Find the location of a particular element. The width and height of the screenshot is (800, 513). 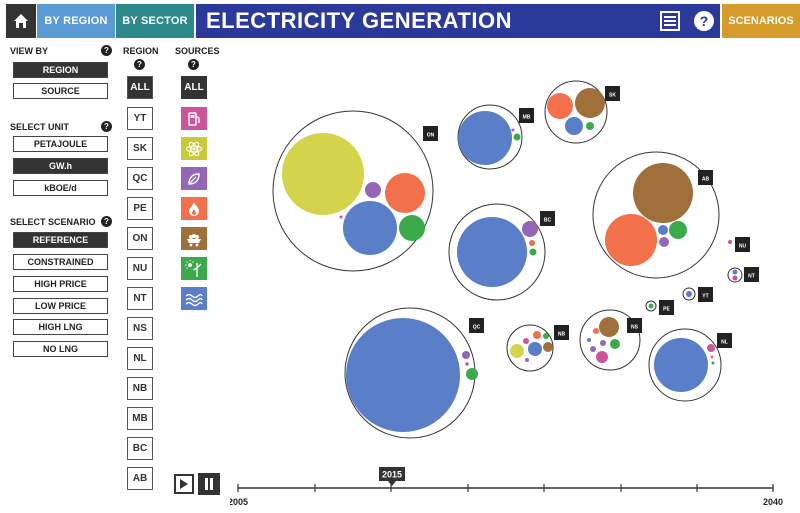

bubble-BC: BC is located at coordinates (501, 252).